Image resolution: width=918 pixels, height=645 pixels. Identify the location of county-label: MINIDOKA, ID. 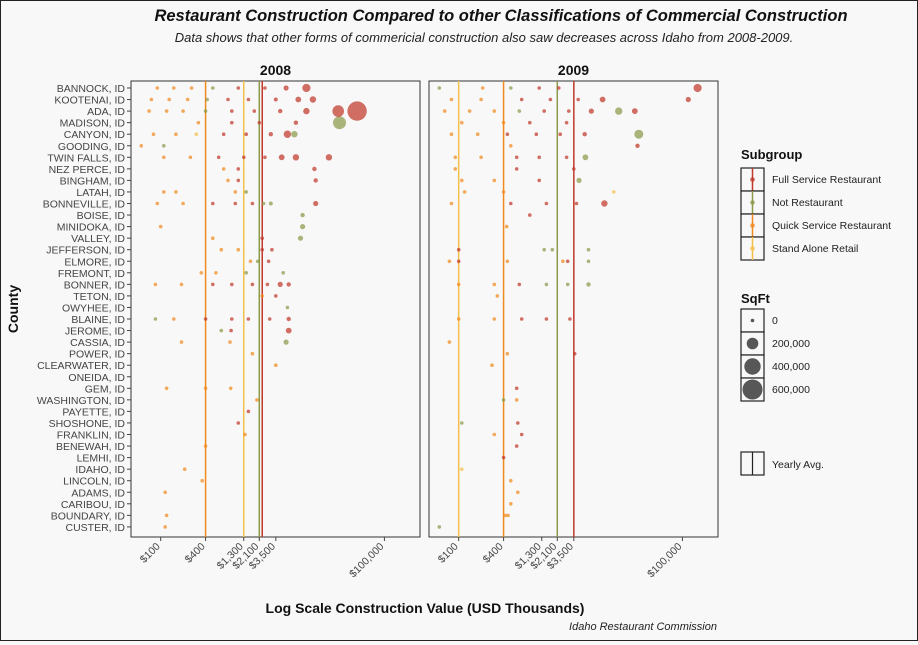
(91, 228).